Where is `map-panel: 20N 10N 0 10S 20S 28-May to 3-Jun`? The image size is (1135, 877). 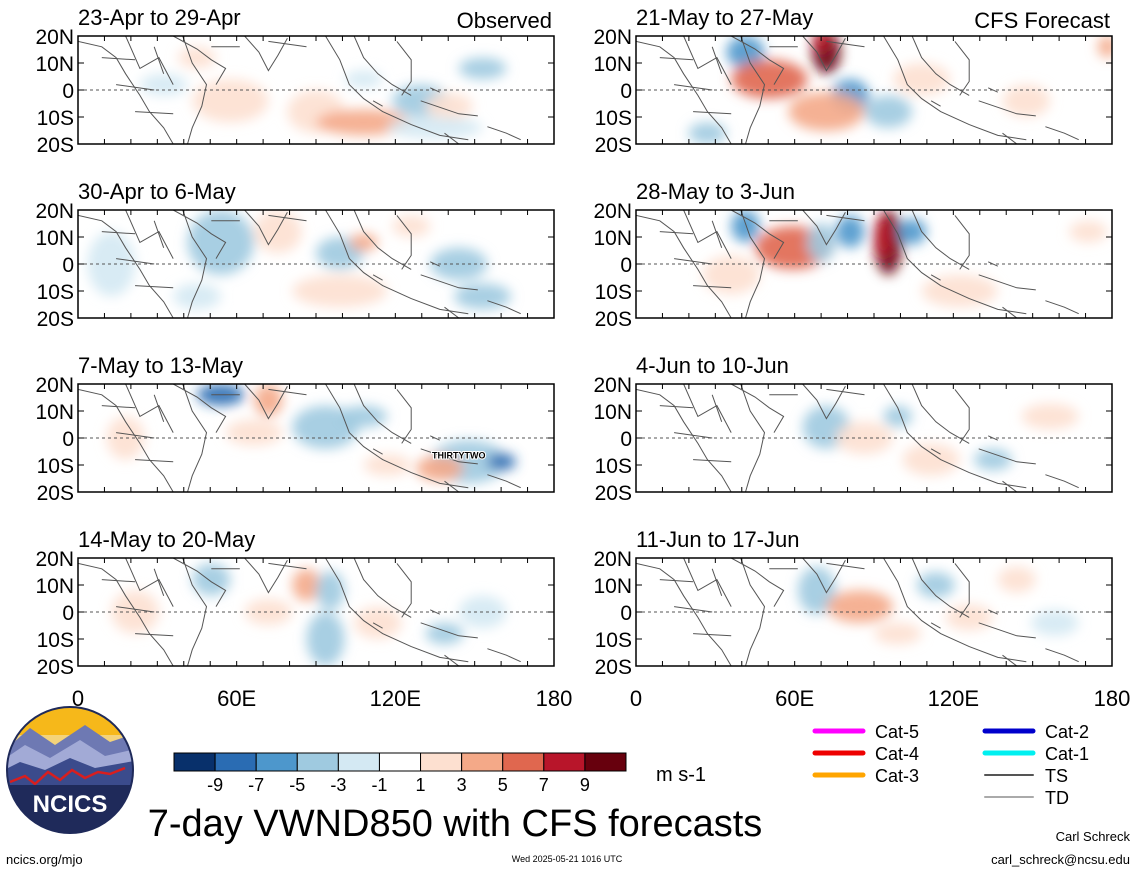 map-panel: 20N 10N 0 10S 20S 28-May to 3-Jun is located at coordinates (853, 255).